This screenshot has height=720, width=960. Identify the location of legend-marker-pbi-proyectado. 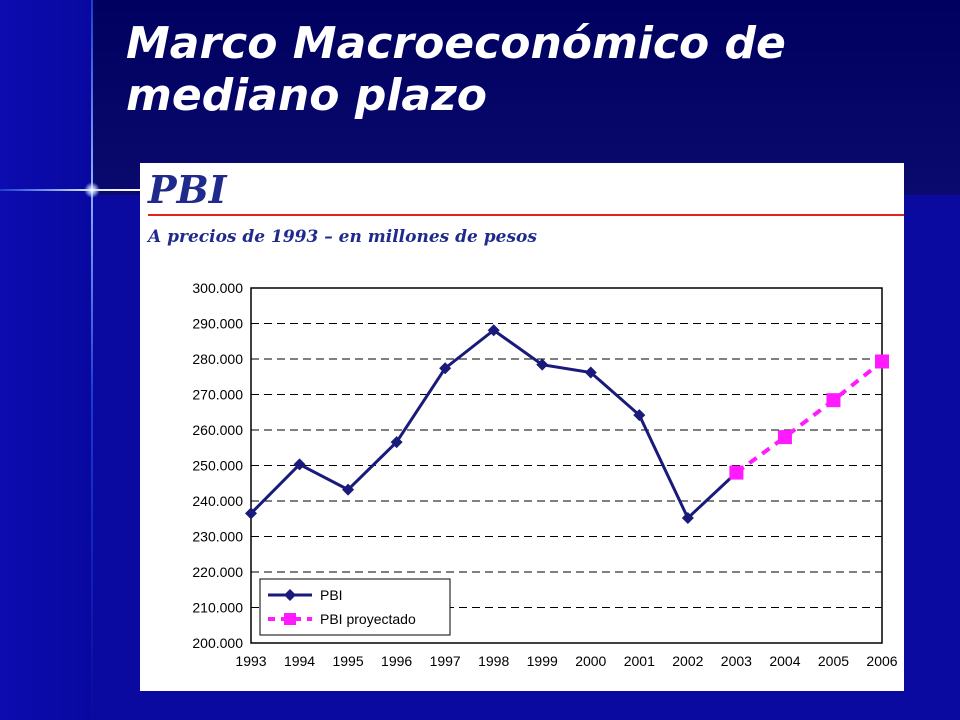
(290, 619).